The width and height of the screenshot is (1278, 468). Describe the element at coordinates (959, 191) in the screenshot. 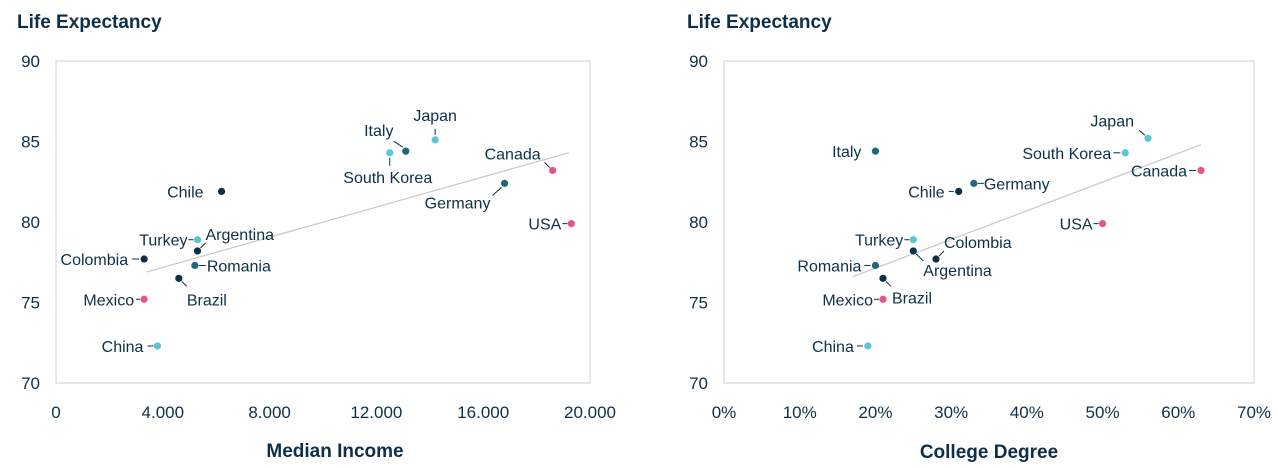

I see `college-point-chile` at that location.